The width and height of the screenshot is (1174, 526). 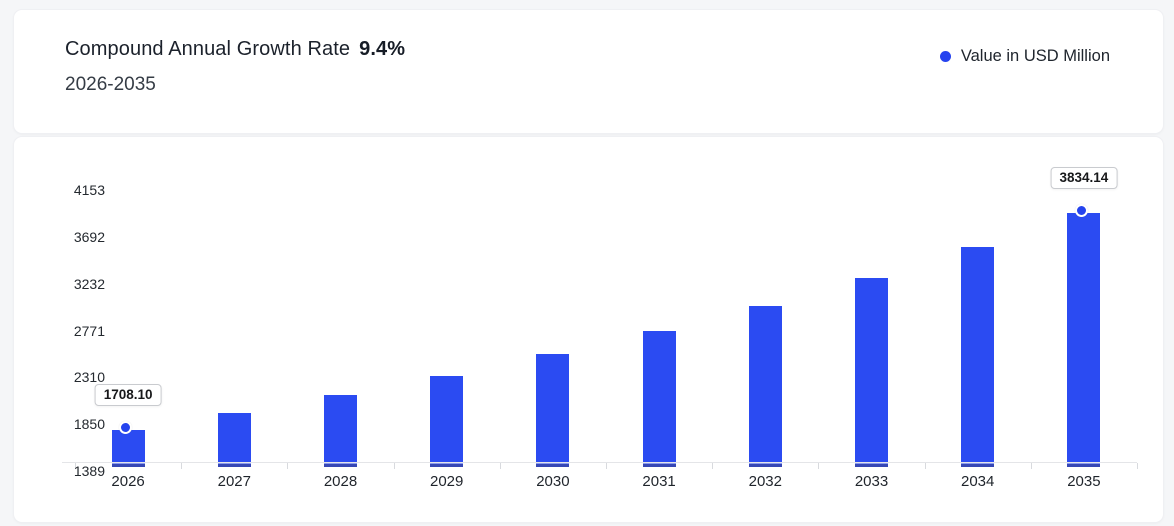 What do you see at coordinates (110, 84) in the screenshot?
I see `period-subtitle: 2026-2035` at bounding box center [110, 84].